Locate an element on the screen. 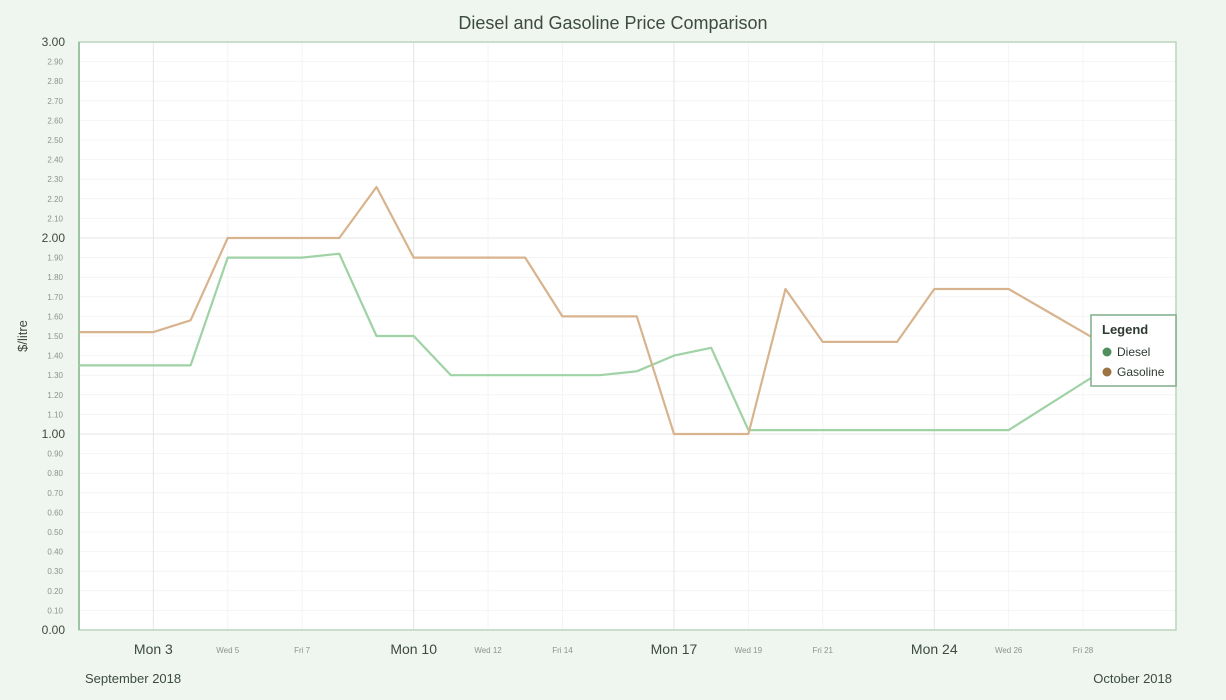  y-tick-label: 1.20 is located at coordinates (55, 395).